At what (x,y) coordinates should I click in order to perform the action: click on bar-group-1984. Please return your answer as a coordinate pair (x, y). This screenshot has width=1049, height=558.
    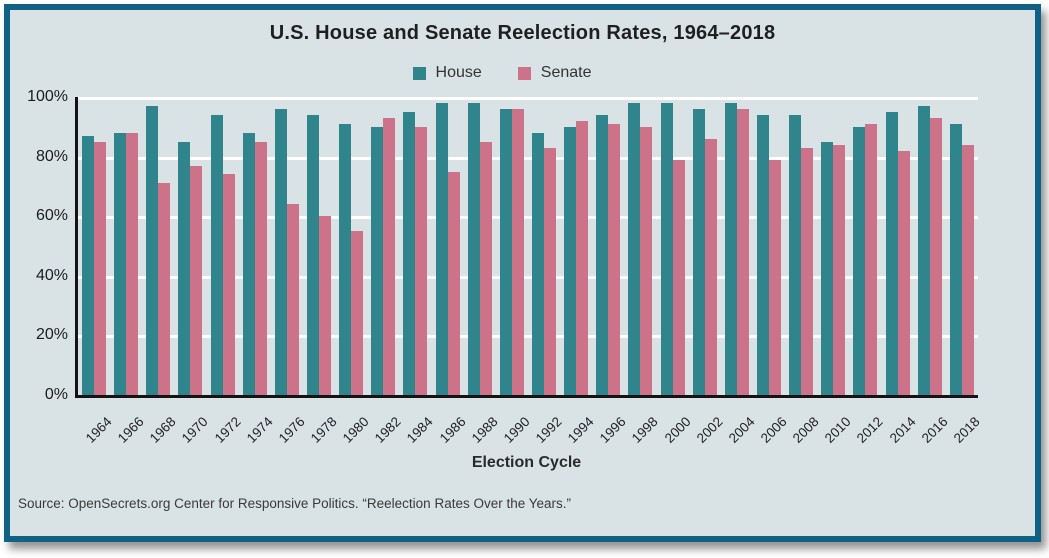
    Looking at the image, I should click on (415, 246).